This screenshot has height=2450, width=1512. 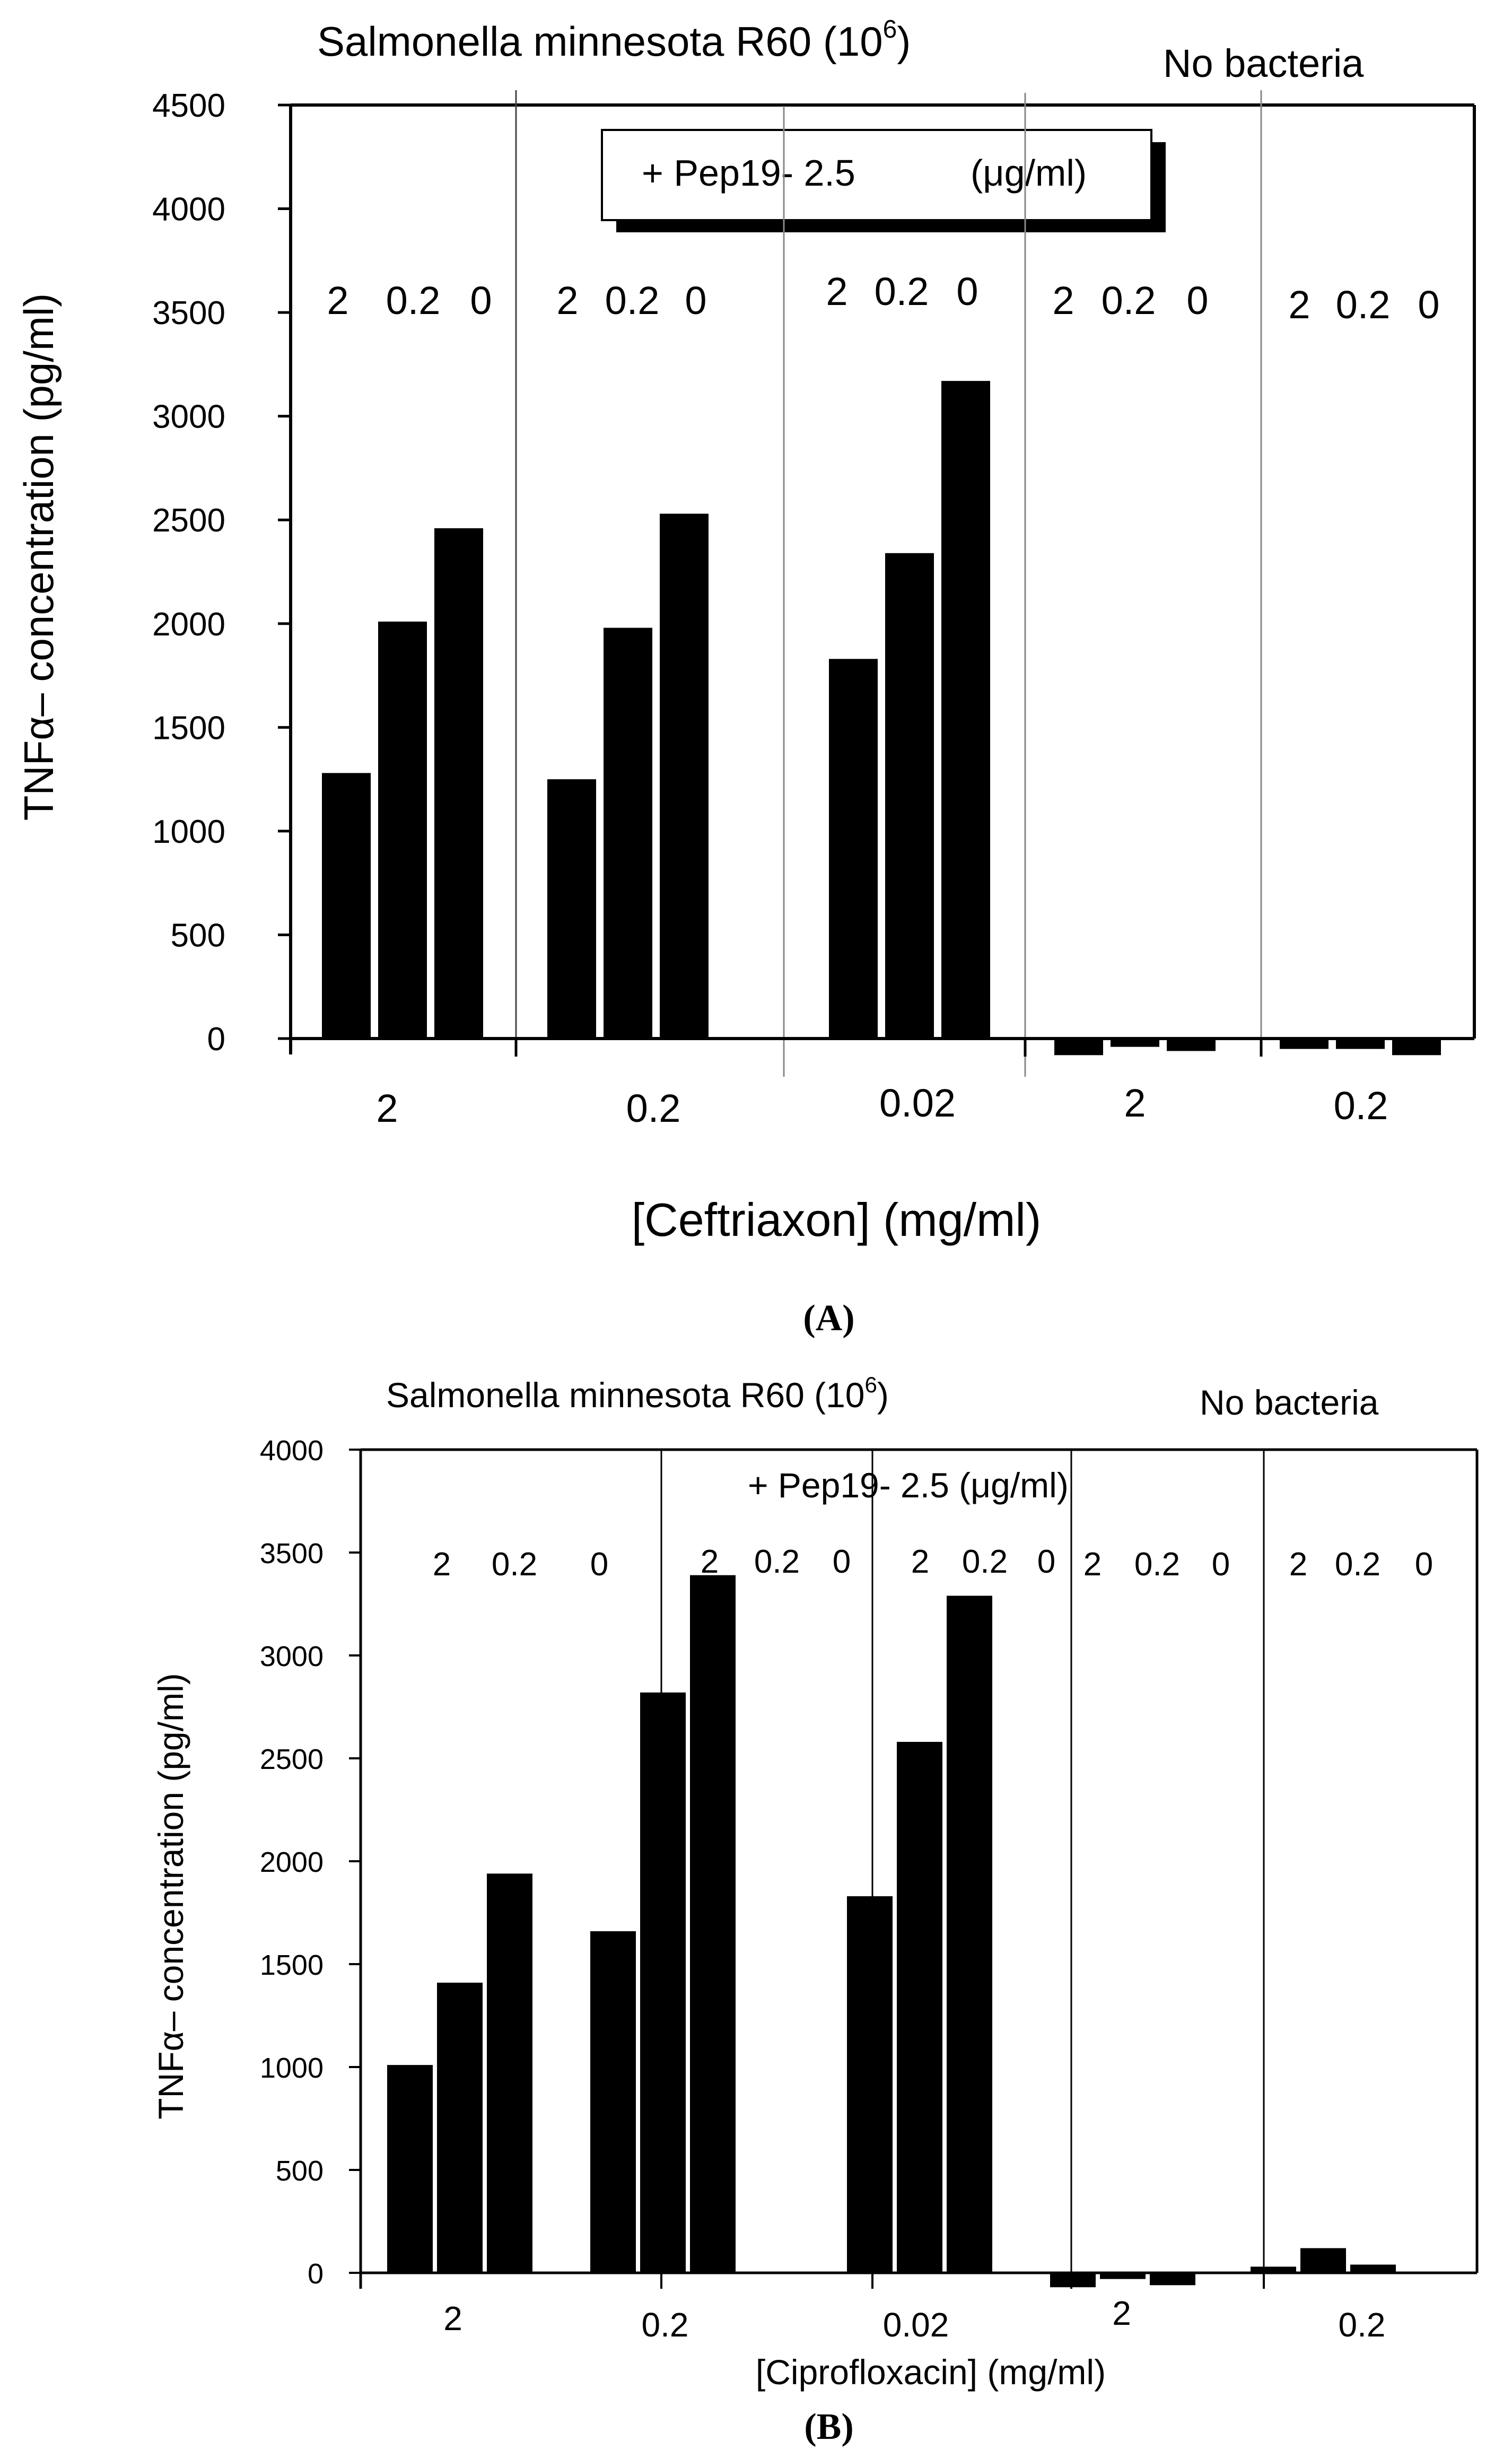 What do you see at coordinates (300, 2171) in the screenshot?
I see `panel-b-y-tick-label: 500` at bounding box center [300, 2171].